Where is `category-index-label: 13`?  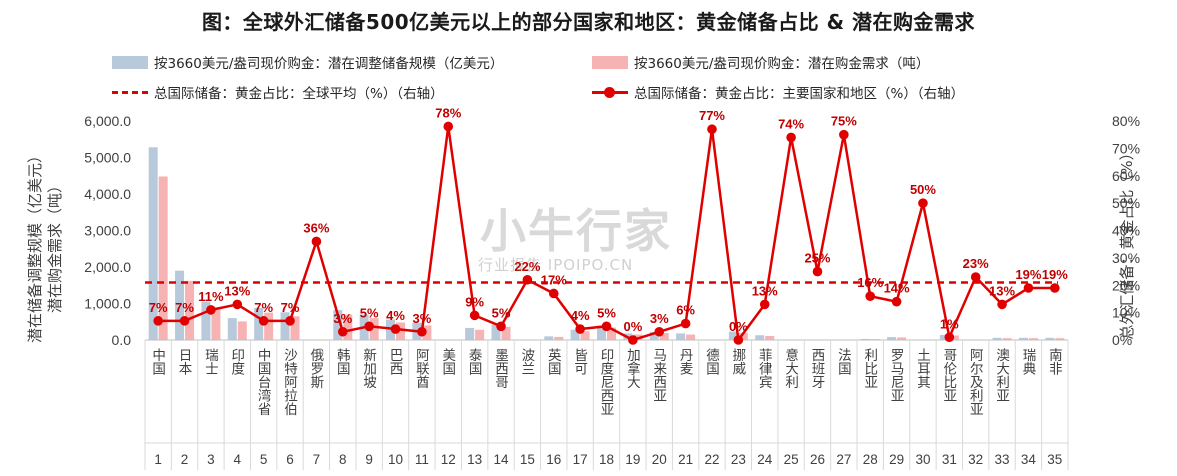 category-index-label: 13 is located at coordinates (474, 459).